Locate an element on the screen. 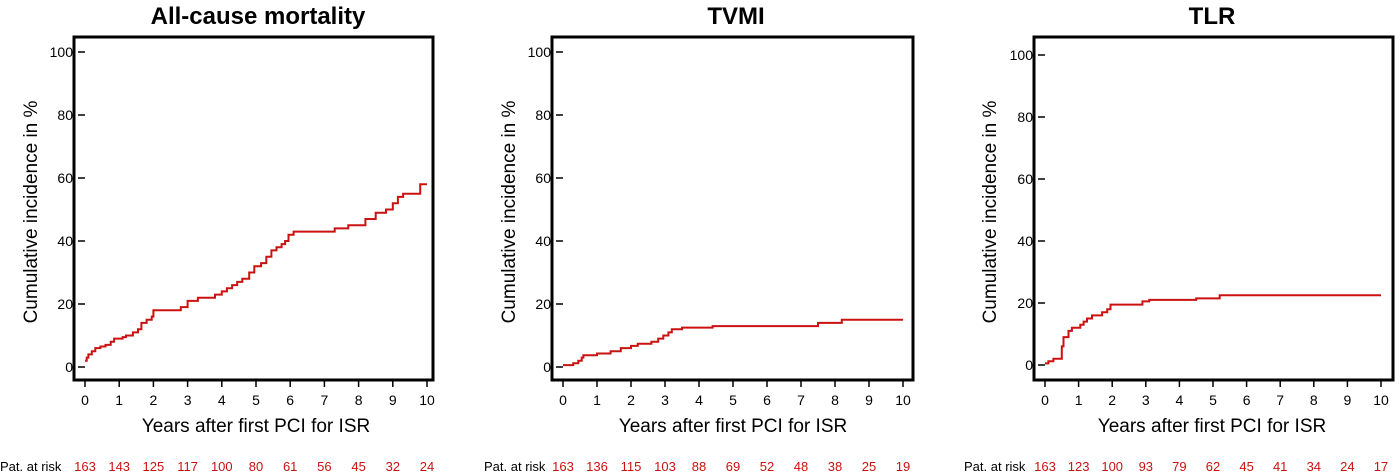 The image size is (1400, 476). at-risk-value: 19 is located at coordinates (903, 466).